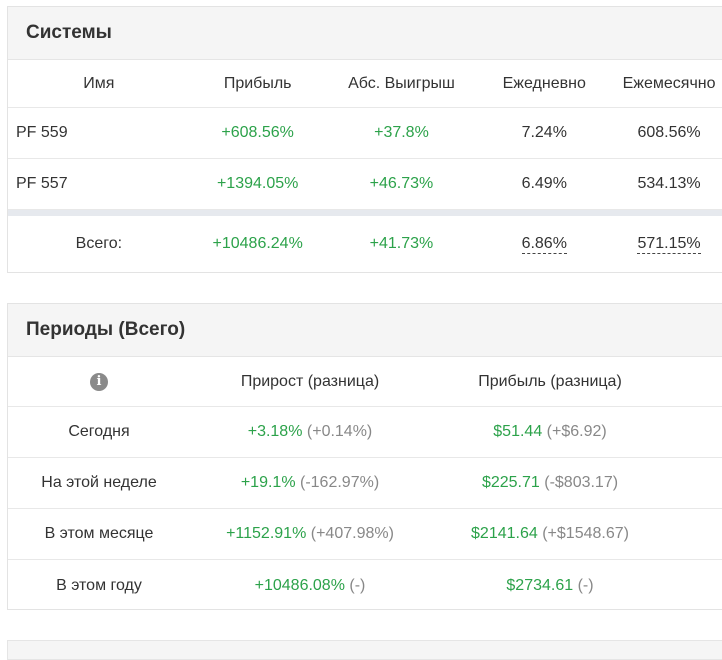  Describe the element at coordinates (99, 585) in the screenshot. I see `period-label: В этом году` at that location.